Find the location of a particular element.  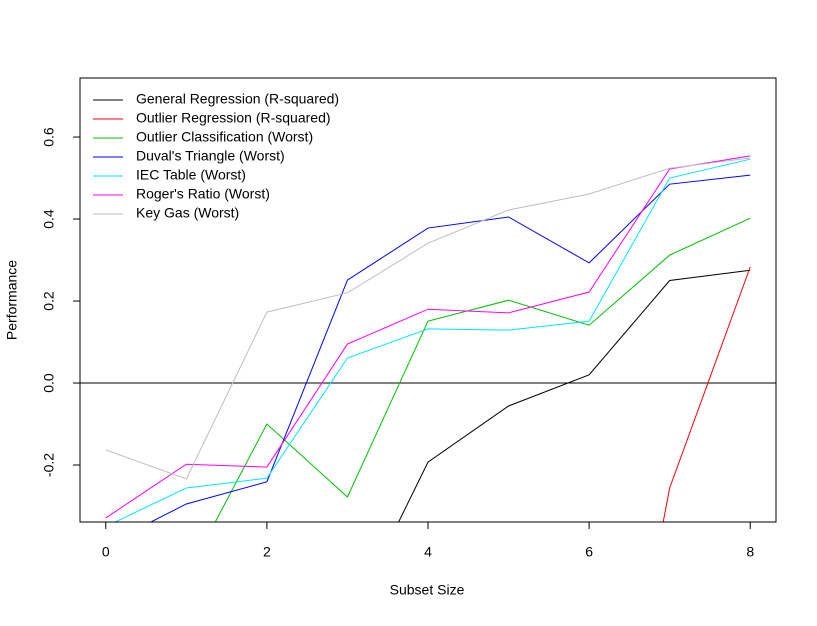

legend-label: Outlier Classification (Worst) is located at coordinates (224, 137).